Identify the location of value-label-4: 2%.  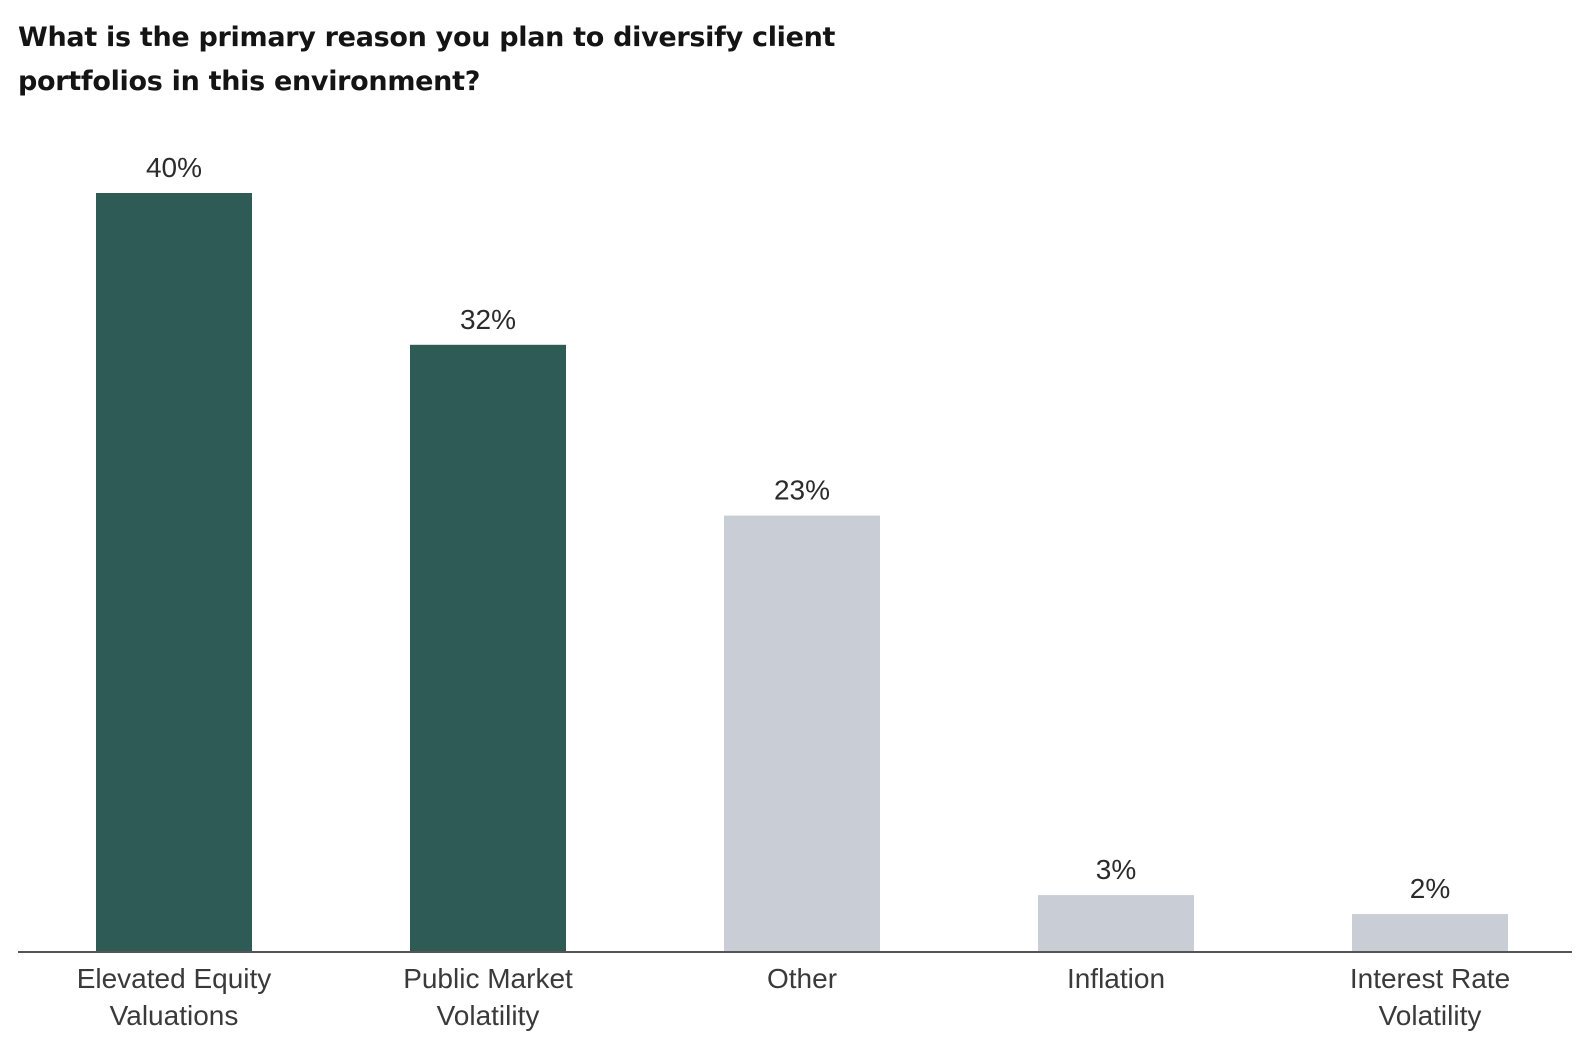
(1430, 888).